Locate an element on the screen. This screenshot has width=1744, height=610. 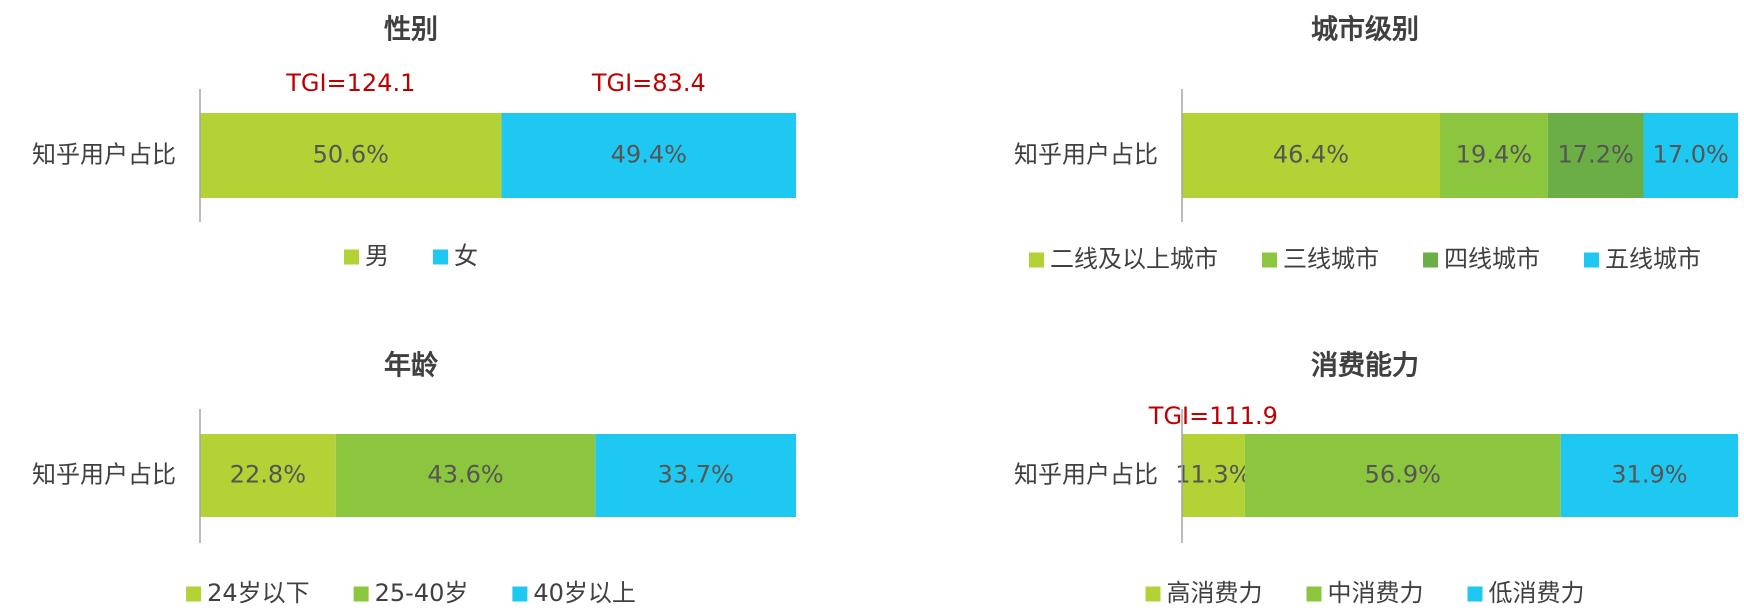
tgi-annotation: TGI=124.1 is located at coordinates (350, 83).